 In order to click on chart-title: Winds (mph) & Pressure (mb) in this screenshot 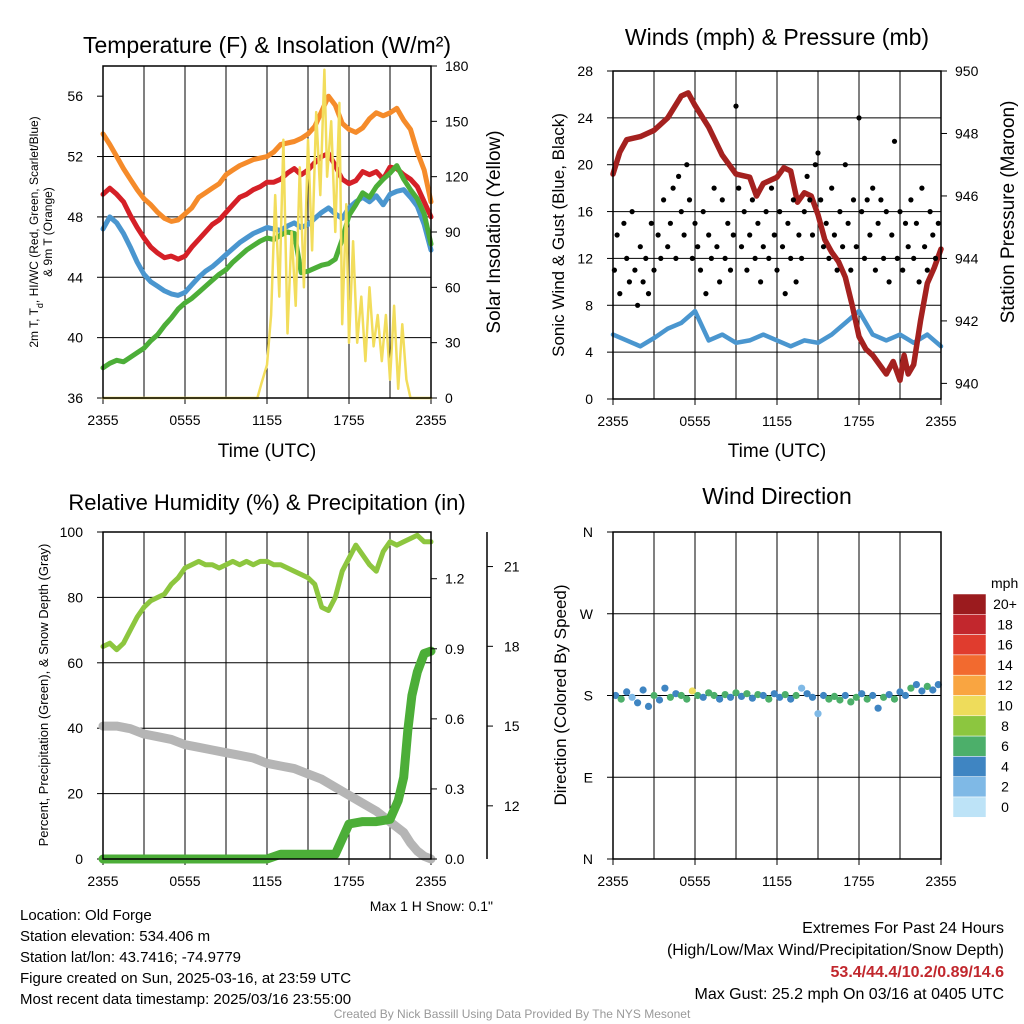, I will do `click(777, 37)`.